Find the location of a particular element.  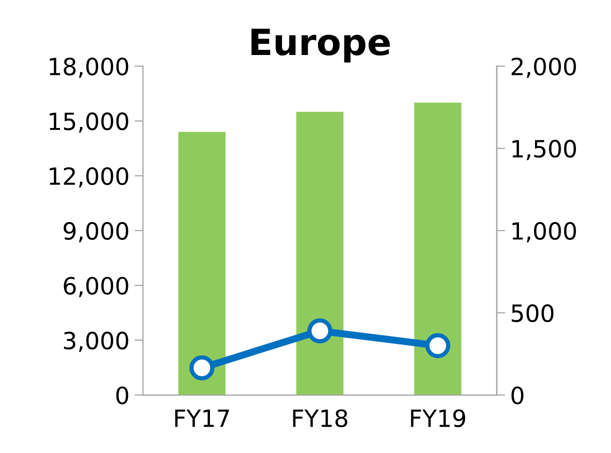

y2-tick-label: 1,000 is located at coordinates (544, 232).